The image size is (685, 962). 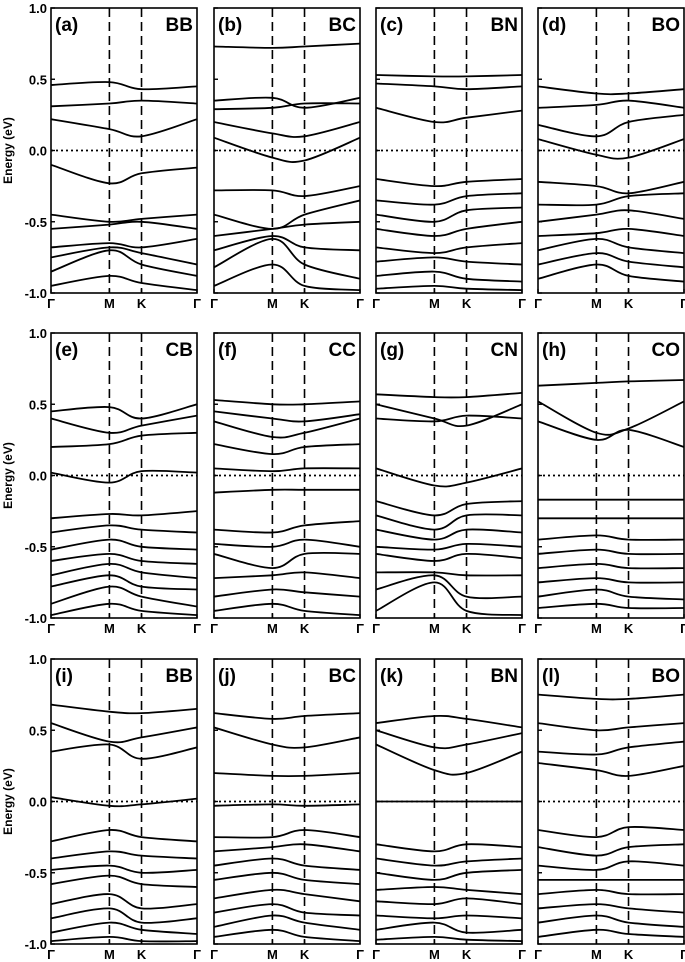 I want to click on panel-tag: (c), so click(x=391, y=25).